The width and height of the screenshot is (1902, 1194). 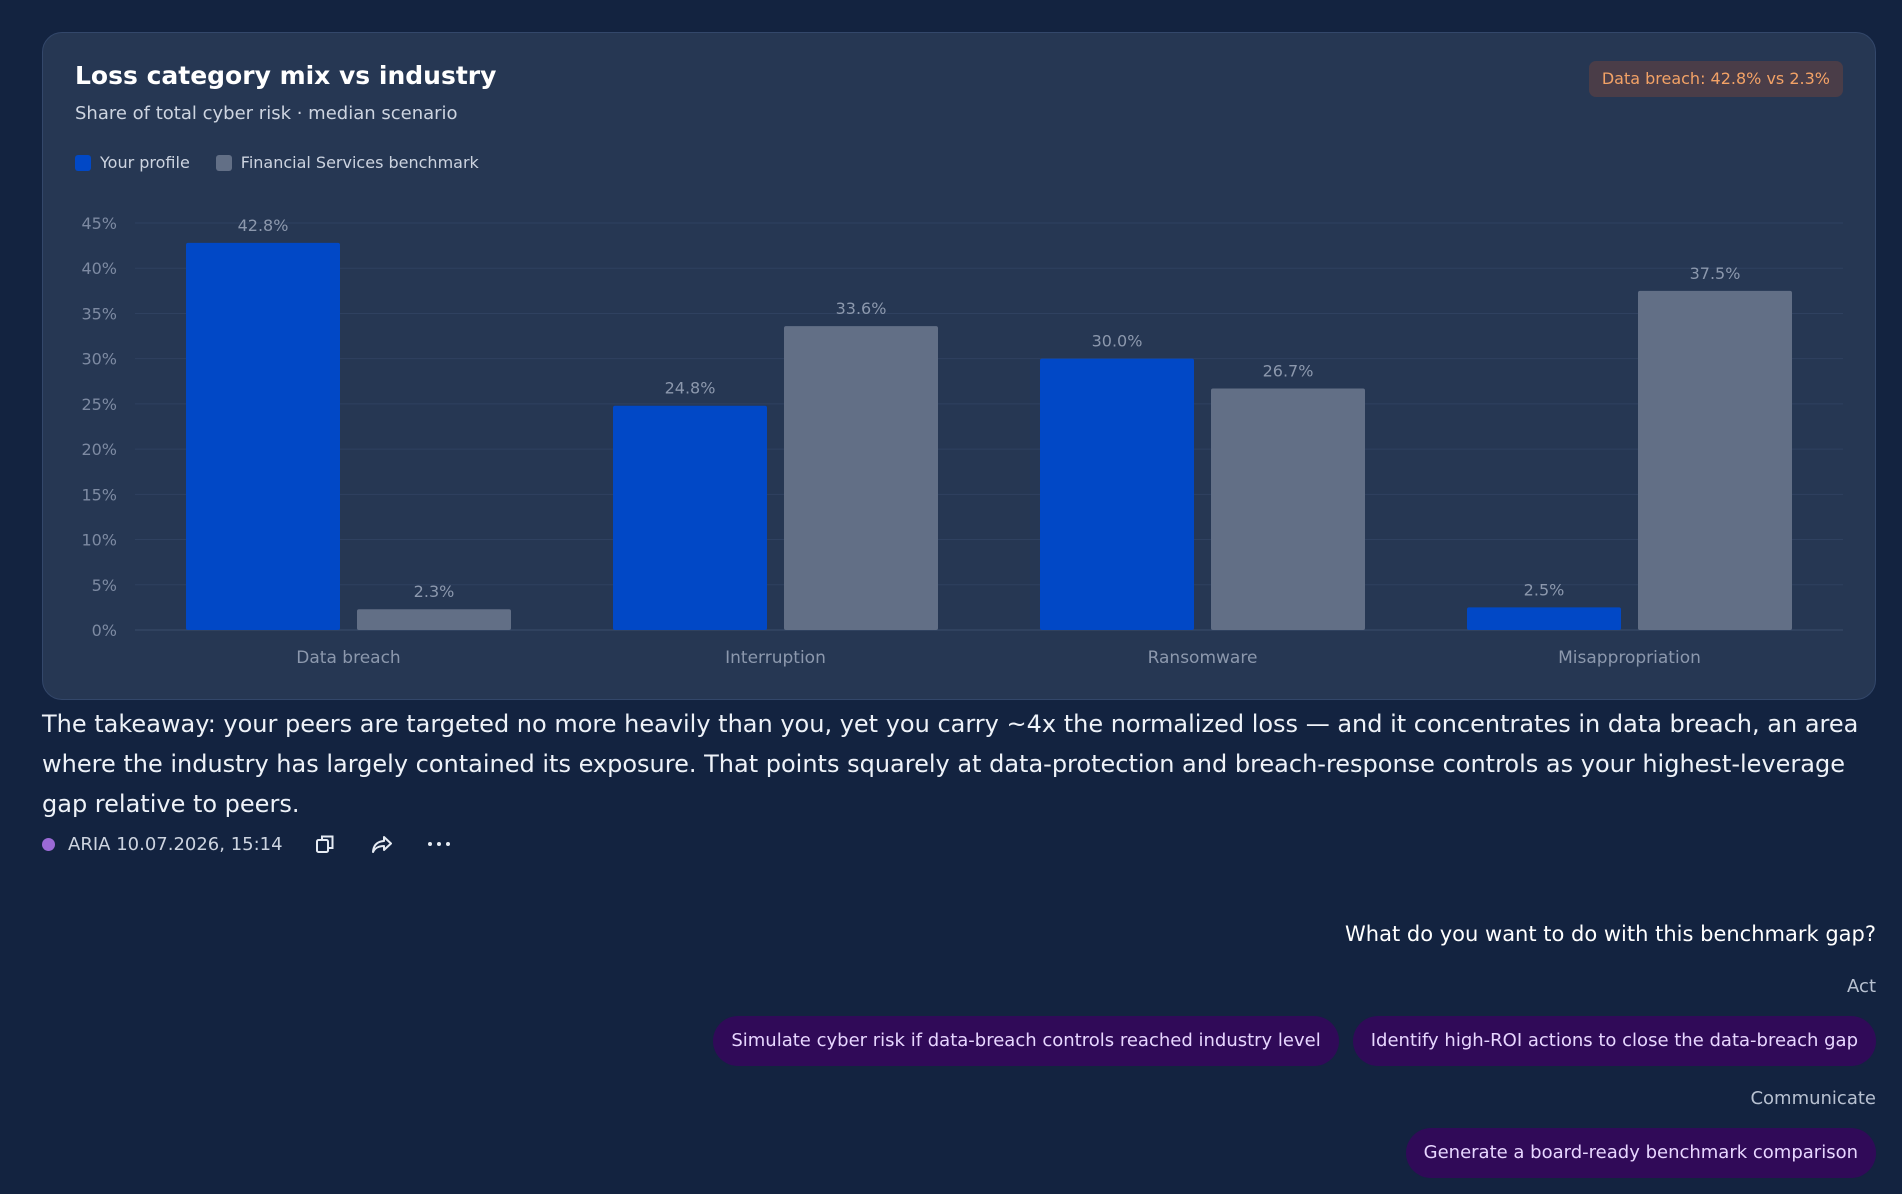 What do you see at coordinates (1288, 371) in the screenshot?
I see `bar-value-label: 26.7%` at bounding box center [1288, 371].